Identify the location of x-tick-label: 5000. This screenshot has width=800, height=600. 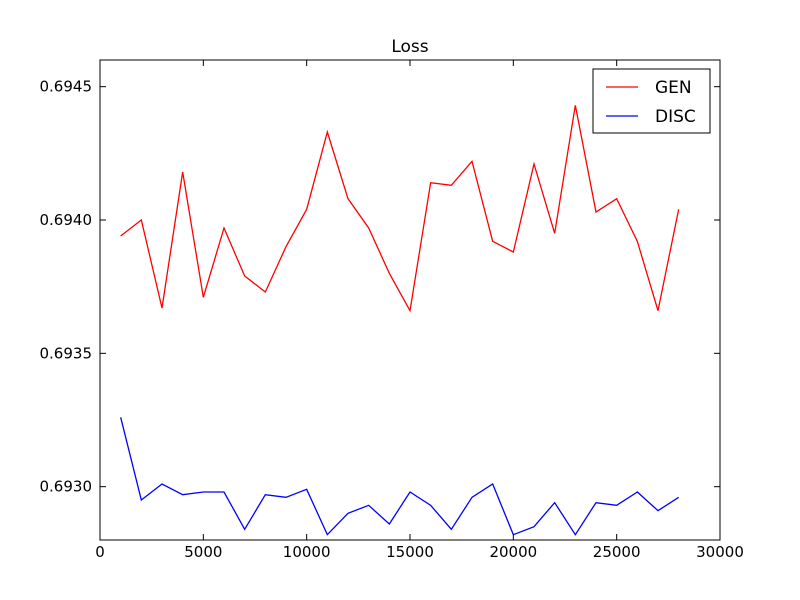
(203, 552).